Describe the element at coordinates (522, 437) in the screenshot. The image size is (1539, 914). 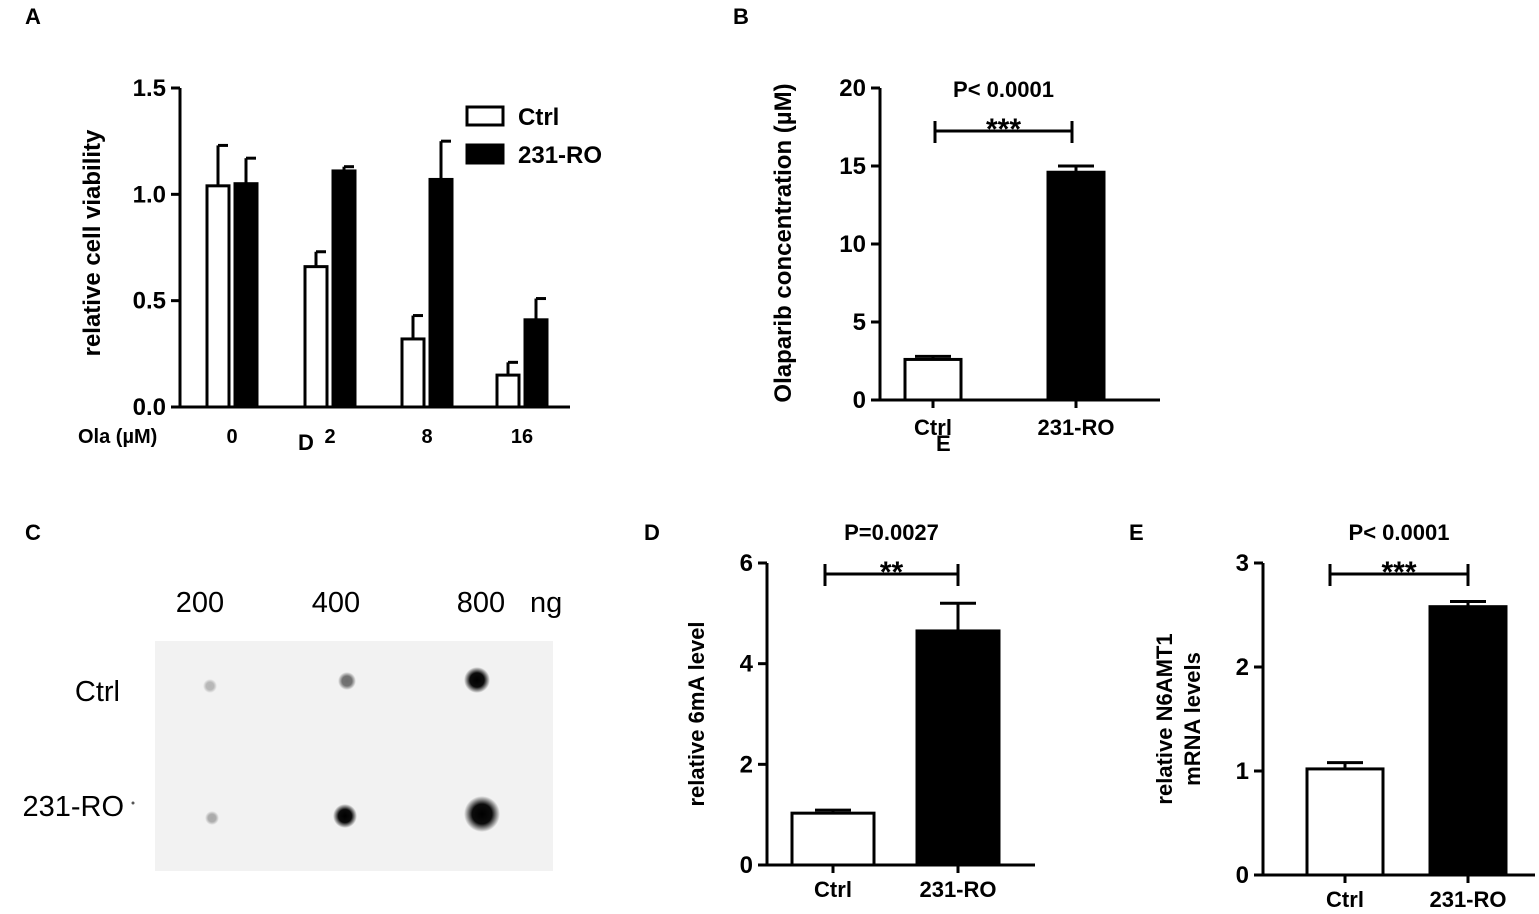
I see `x-category-label: 16` at that location.